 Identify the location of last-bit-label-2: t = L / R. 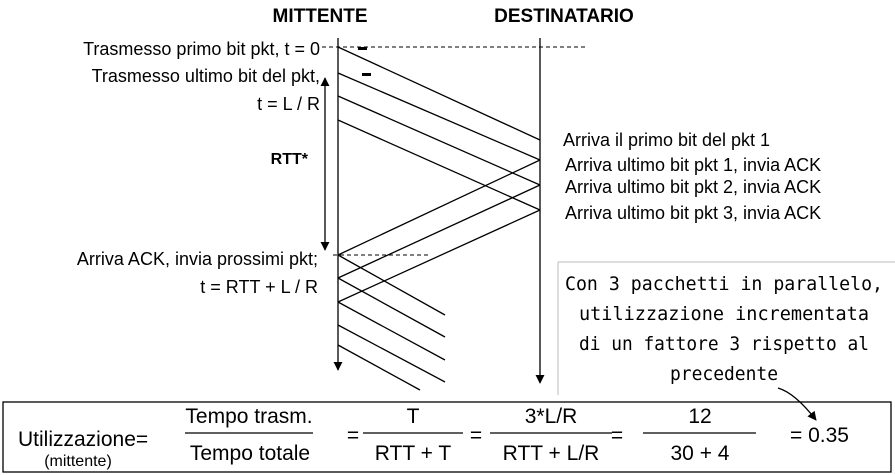
(288, 104).